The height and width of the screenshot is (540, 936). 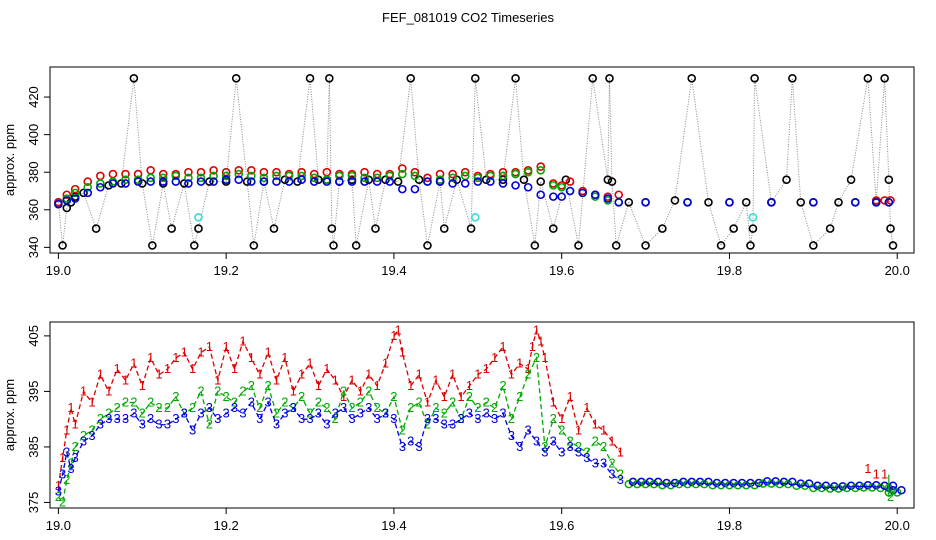 I want to click on x-tick-label: 19.8, so click(x=729, y=270).